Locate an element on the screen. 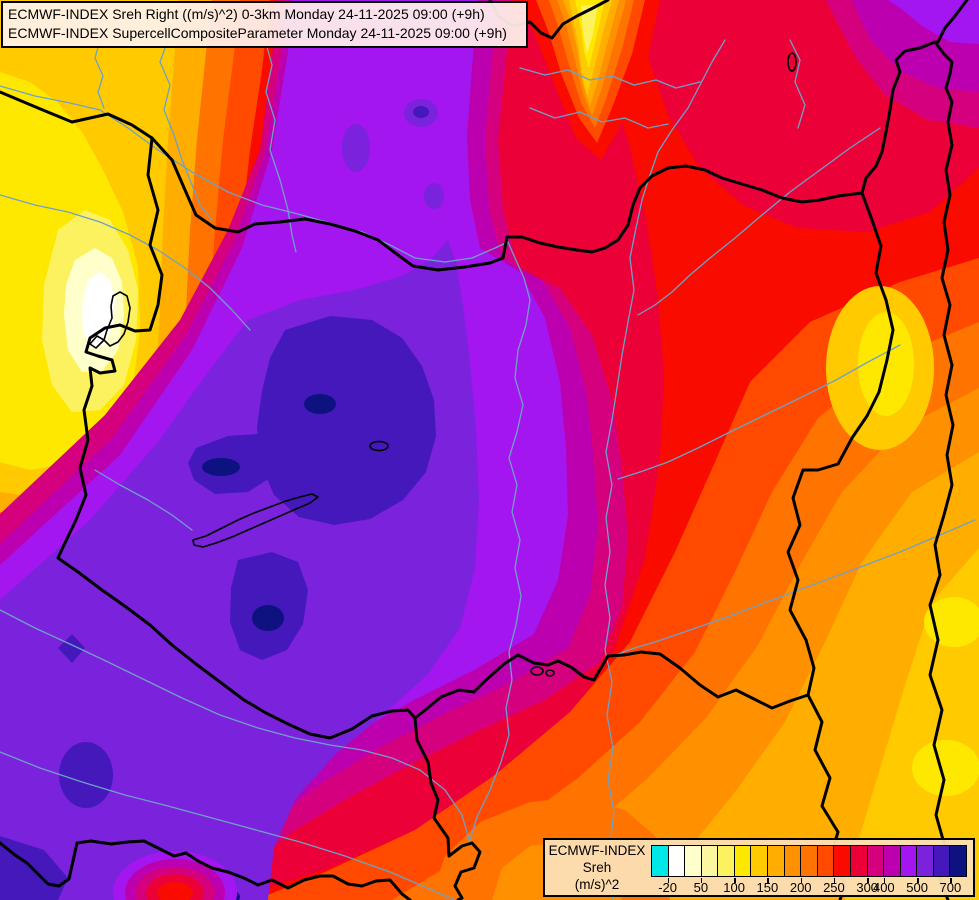  river-sava is located at coordinates (228, 825).